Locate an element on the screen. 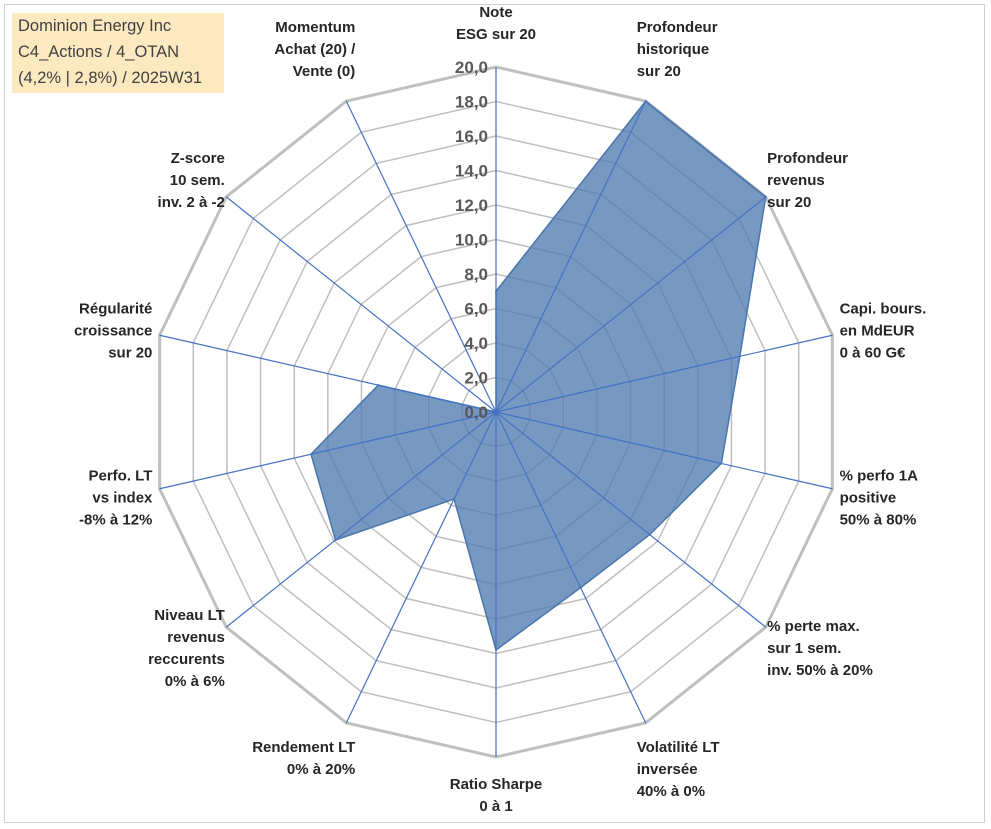  category-label: Momentum Achat (20) / Vente (0) is located at coordinates (315, 49).